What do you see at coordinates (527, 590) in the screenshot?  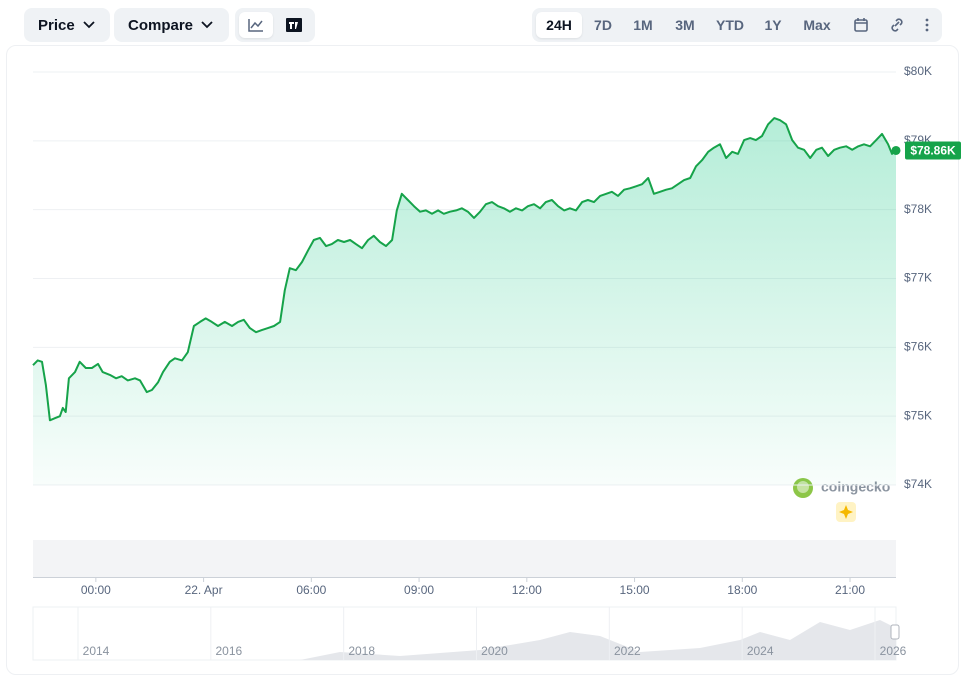 I see `x-tick-label: 12:00` at bounding box center [527, 590].